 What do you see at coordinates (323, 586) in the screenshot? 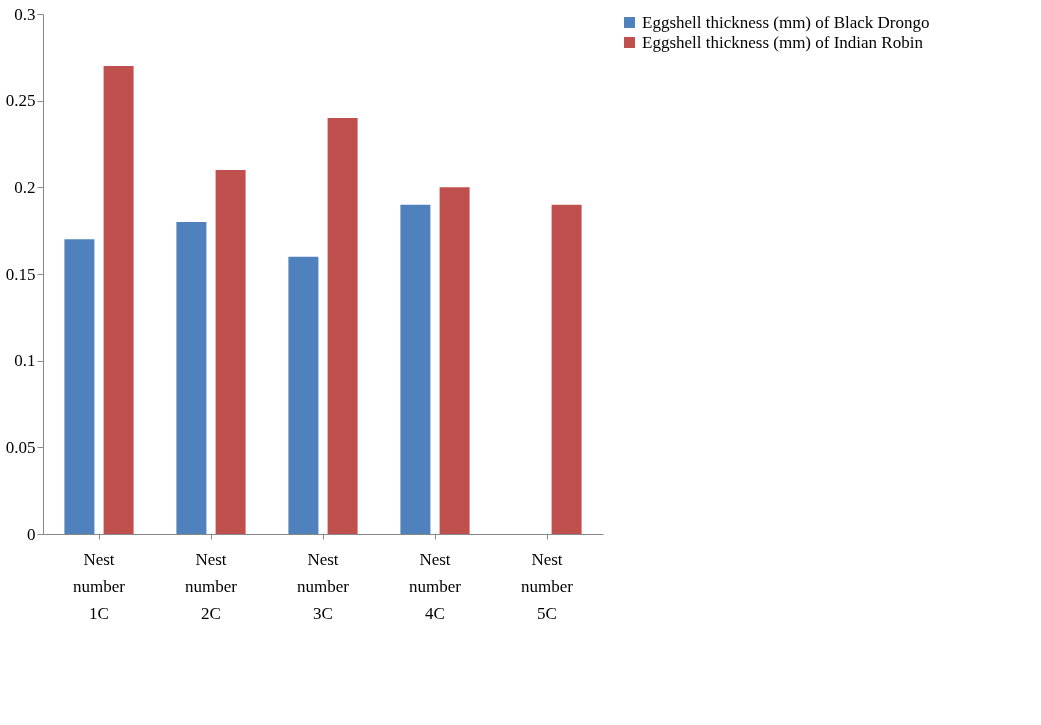
I see `x-tick-label: Nest number 3C` at bounding box center [323, 586].